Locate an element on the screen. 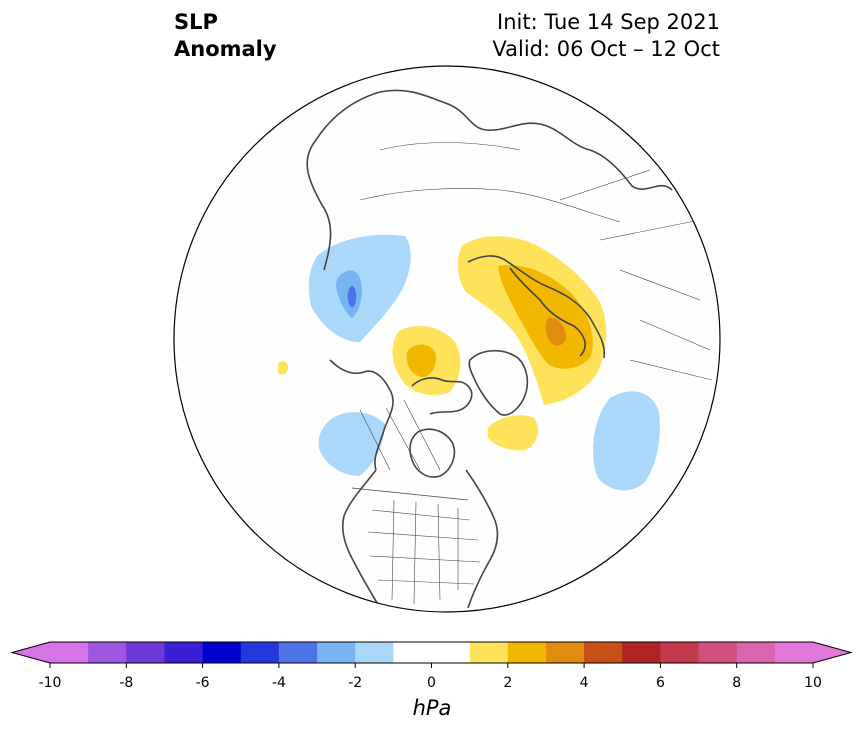  colorbar-tick-label: 8 is located at coordinates (736, 683).